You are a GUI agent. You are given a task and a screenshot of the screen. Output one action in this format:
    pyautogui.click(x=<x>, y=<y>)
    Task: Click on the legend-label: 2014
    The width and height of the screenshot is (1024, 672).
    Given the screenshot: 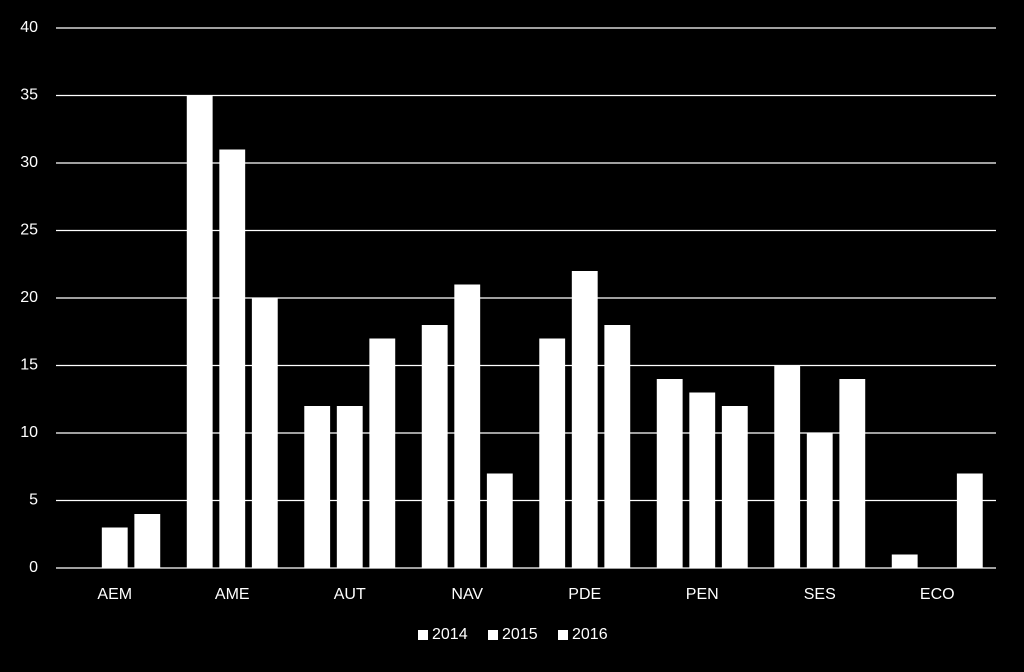 What is the action you would take?
    pyautogui.click(x=450, y=634)
    